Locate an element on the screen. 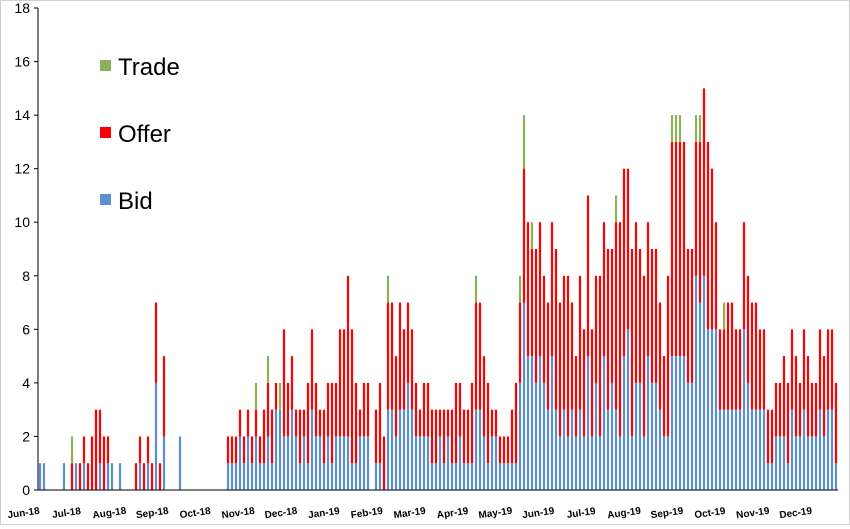 The width and height of the screenshot is (850, 529). y-tick-label: 8 is located at coordinates (26, 276).